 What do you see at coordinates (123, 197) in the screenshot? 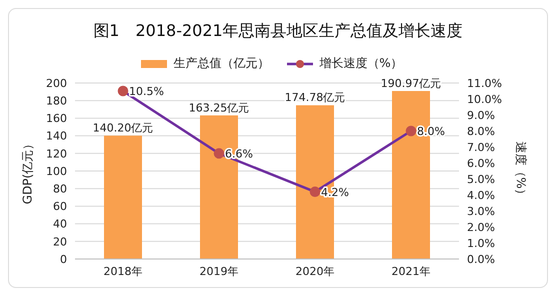
I see `bar` at bounding box center [123, 197].